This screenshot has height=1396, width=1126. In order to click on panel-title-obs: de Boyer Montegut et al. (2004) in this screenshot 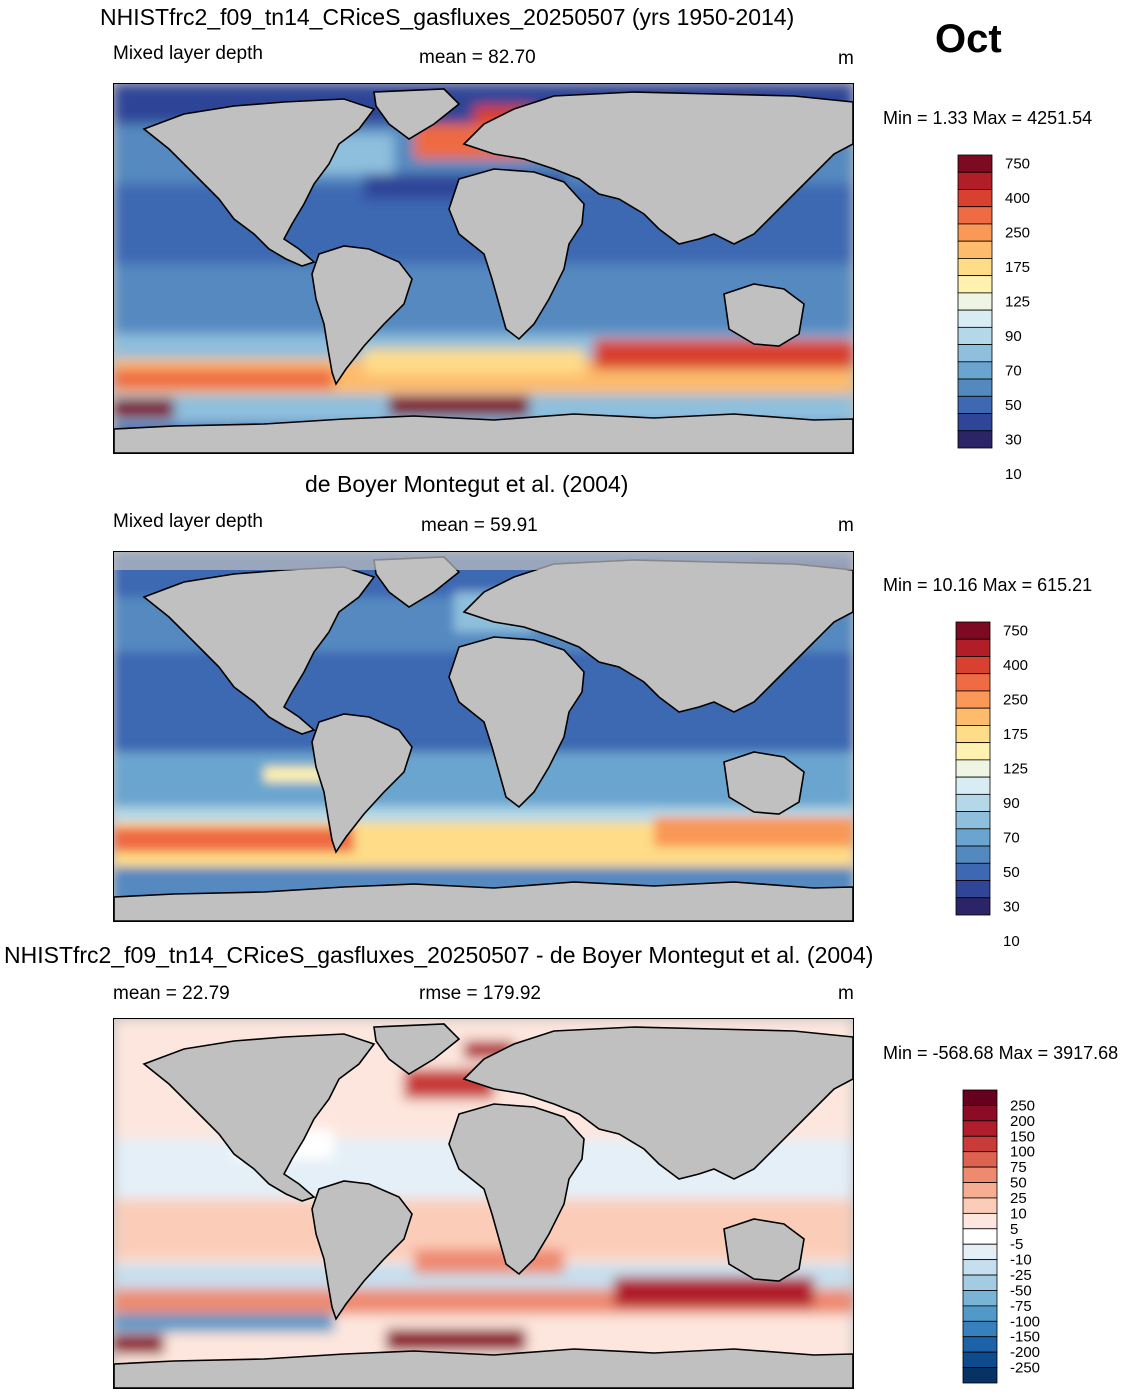, I will do `click(467, 484)`.